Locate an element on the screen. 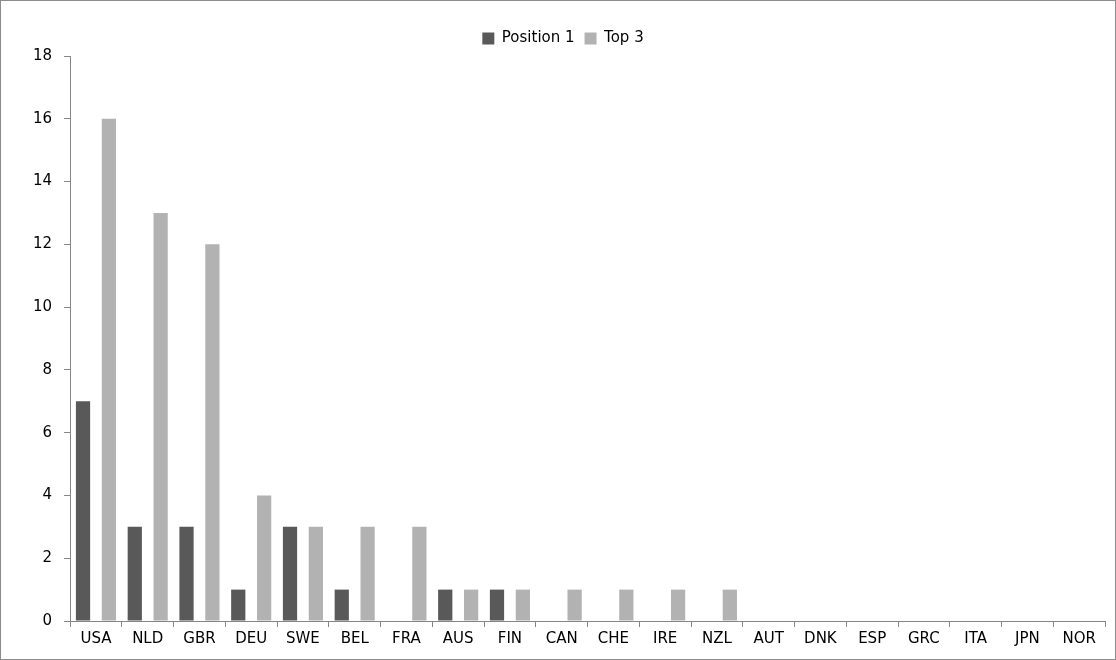 This screenshot has width=1116, height=660. y-tick-label: 6 is located at coordinates (47, 431).